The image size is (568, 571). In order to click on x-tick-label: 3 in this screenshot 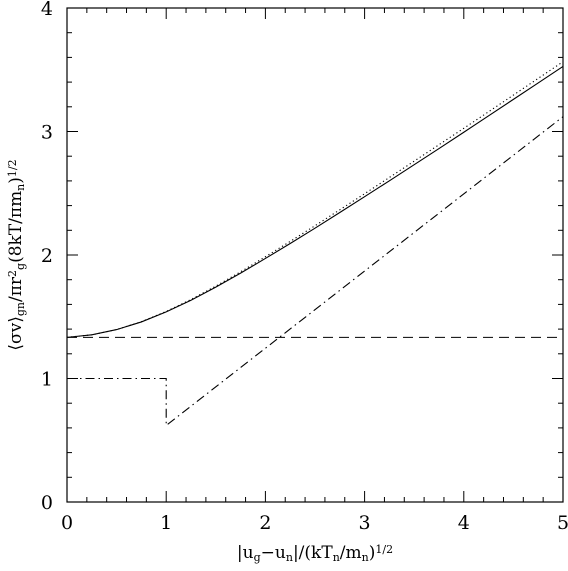, I will do `click(365, 523)`.